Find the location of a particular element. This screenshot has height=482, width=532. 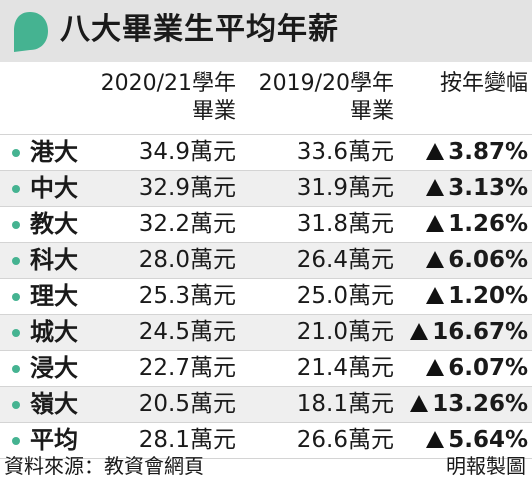

yoy-change-value: 3.13% is located at coordinates (488, 188).